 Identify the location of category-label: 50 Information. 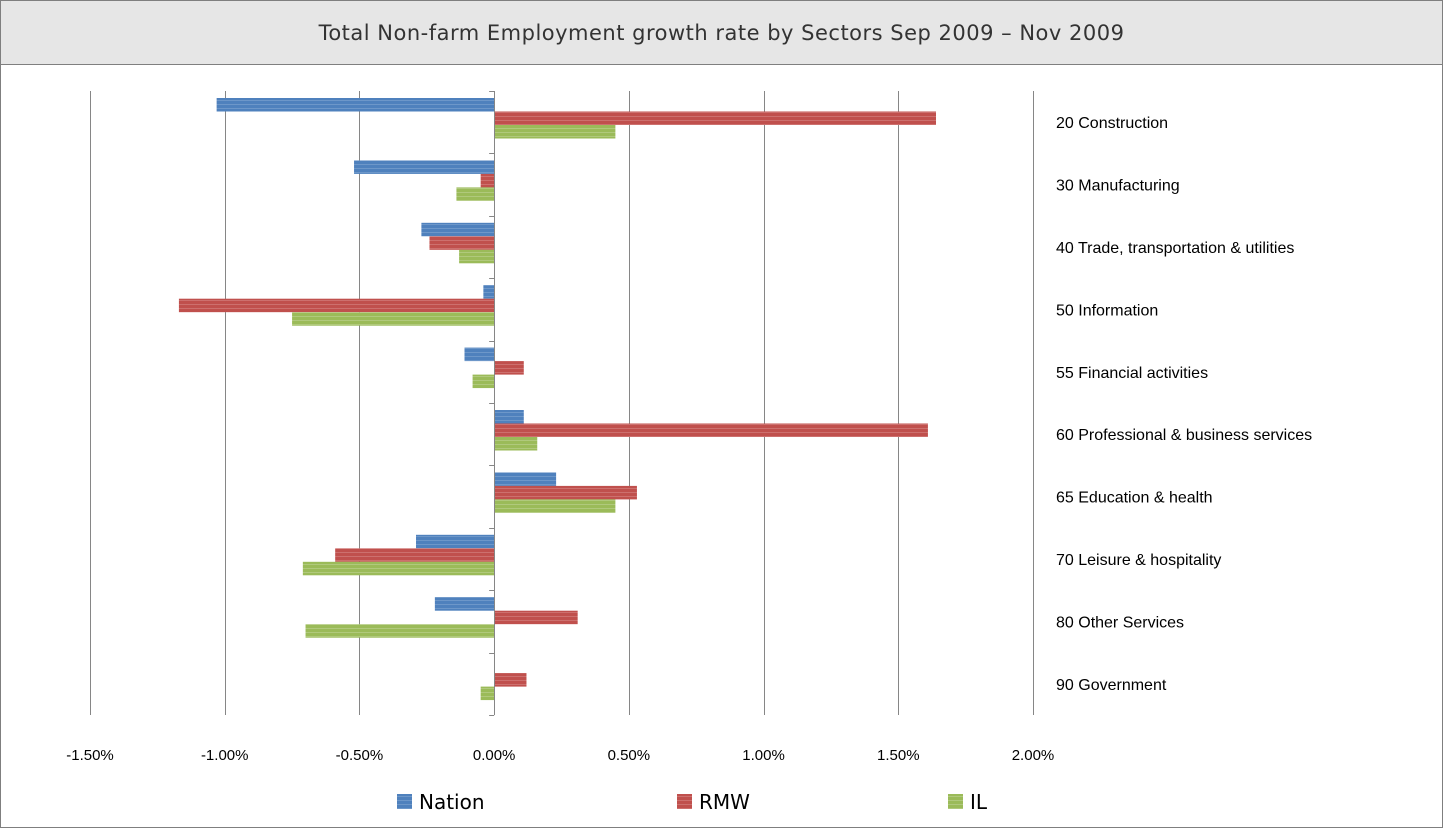
(1107, 310).